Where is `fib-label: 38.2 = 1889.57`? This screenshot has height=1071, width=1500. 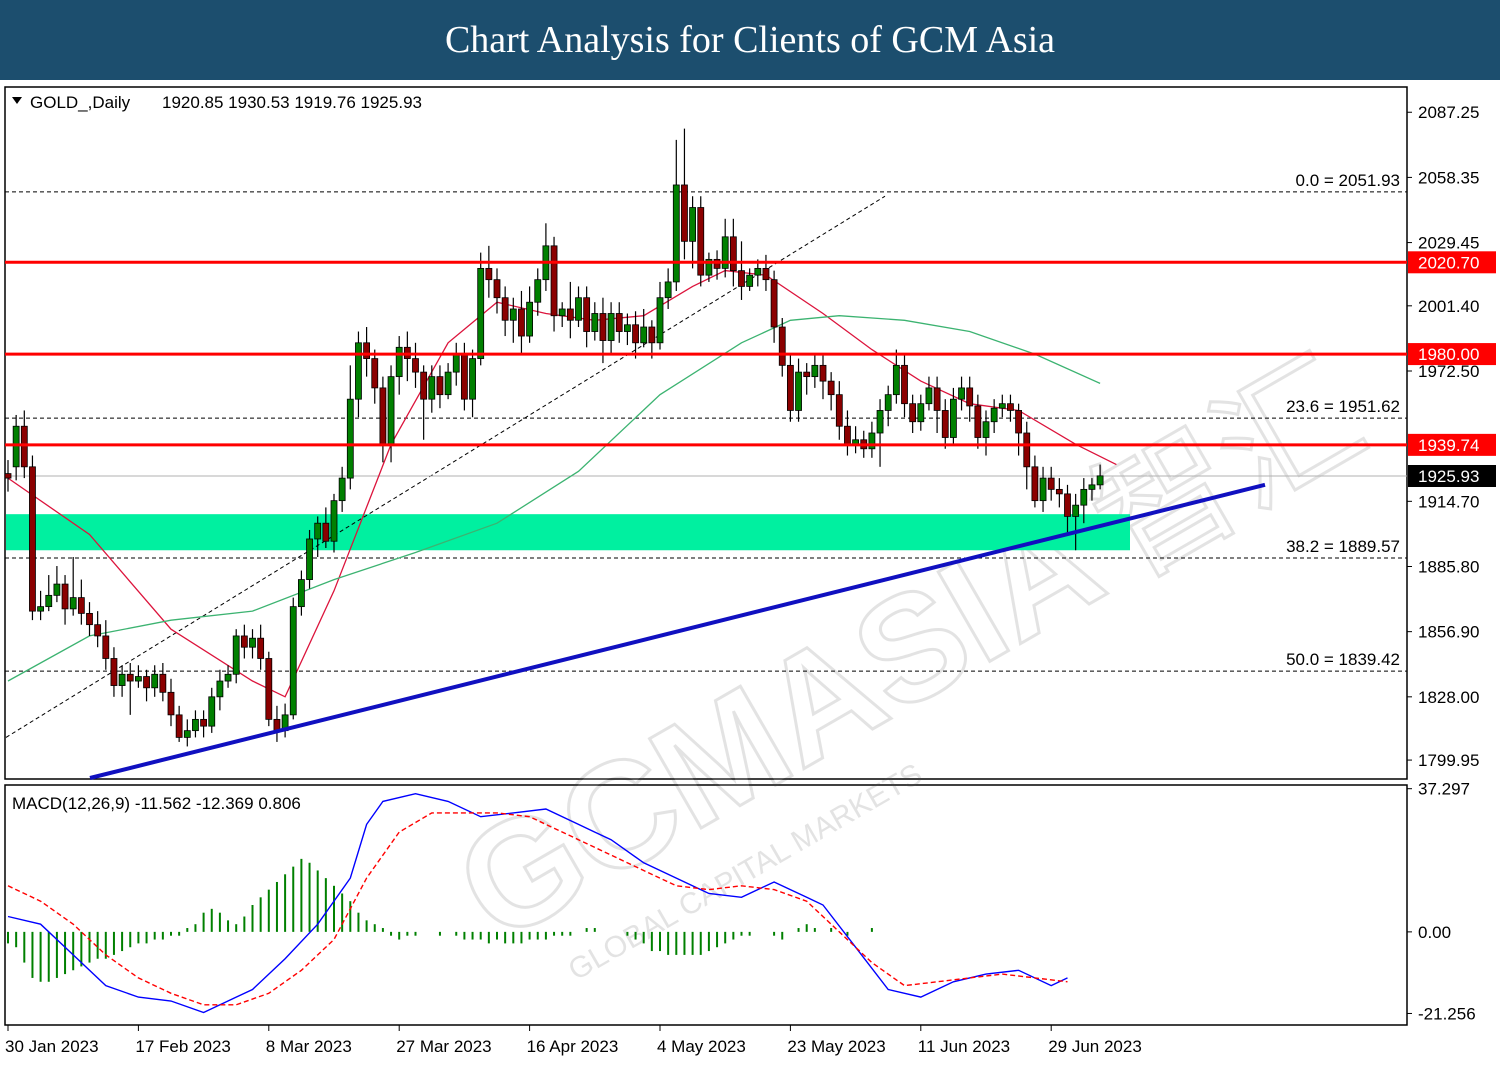 fib-label: 38.2 = 1889.57 is located at coordinates (1343, 546).